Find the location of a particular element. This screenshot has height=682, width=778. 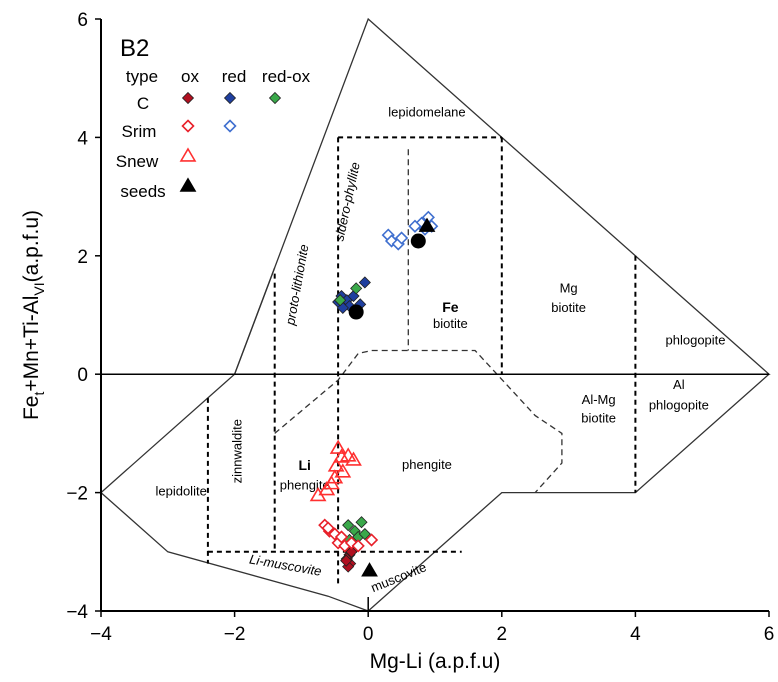

y-tick-label: −4 is located at coordinates (77, 612).